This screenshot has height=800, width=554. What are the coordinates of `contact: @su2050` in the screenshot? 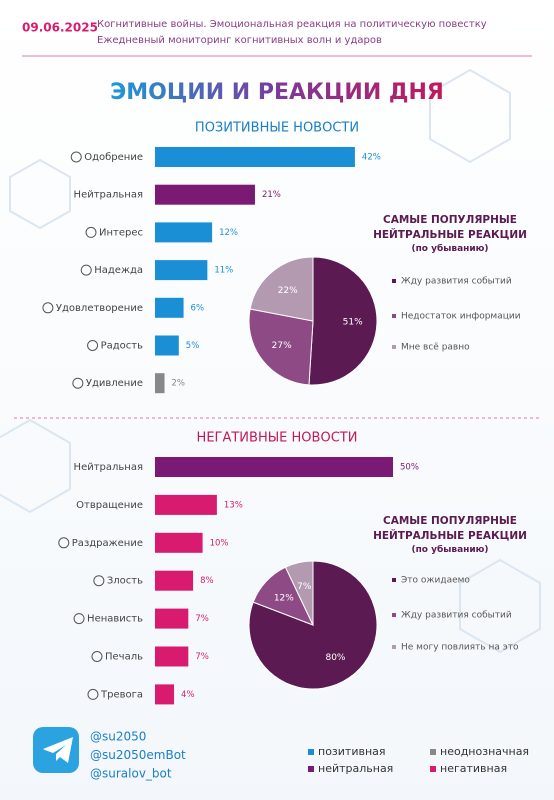 It's located at (118, 737).